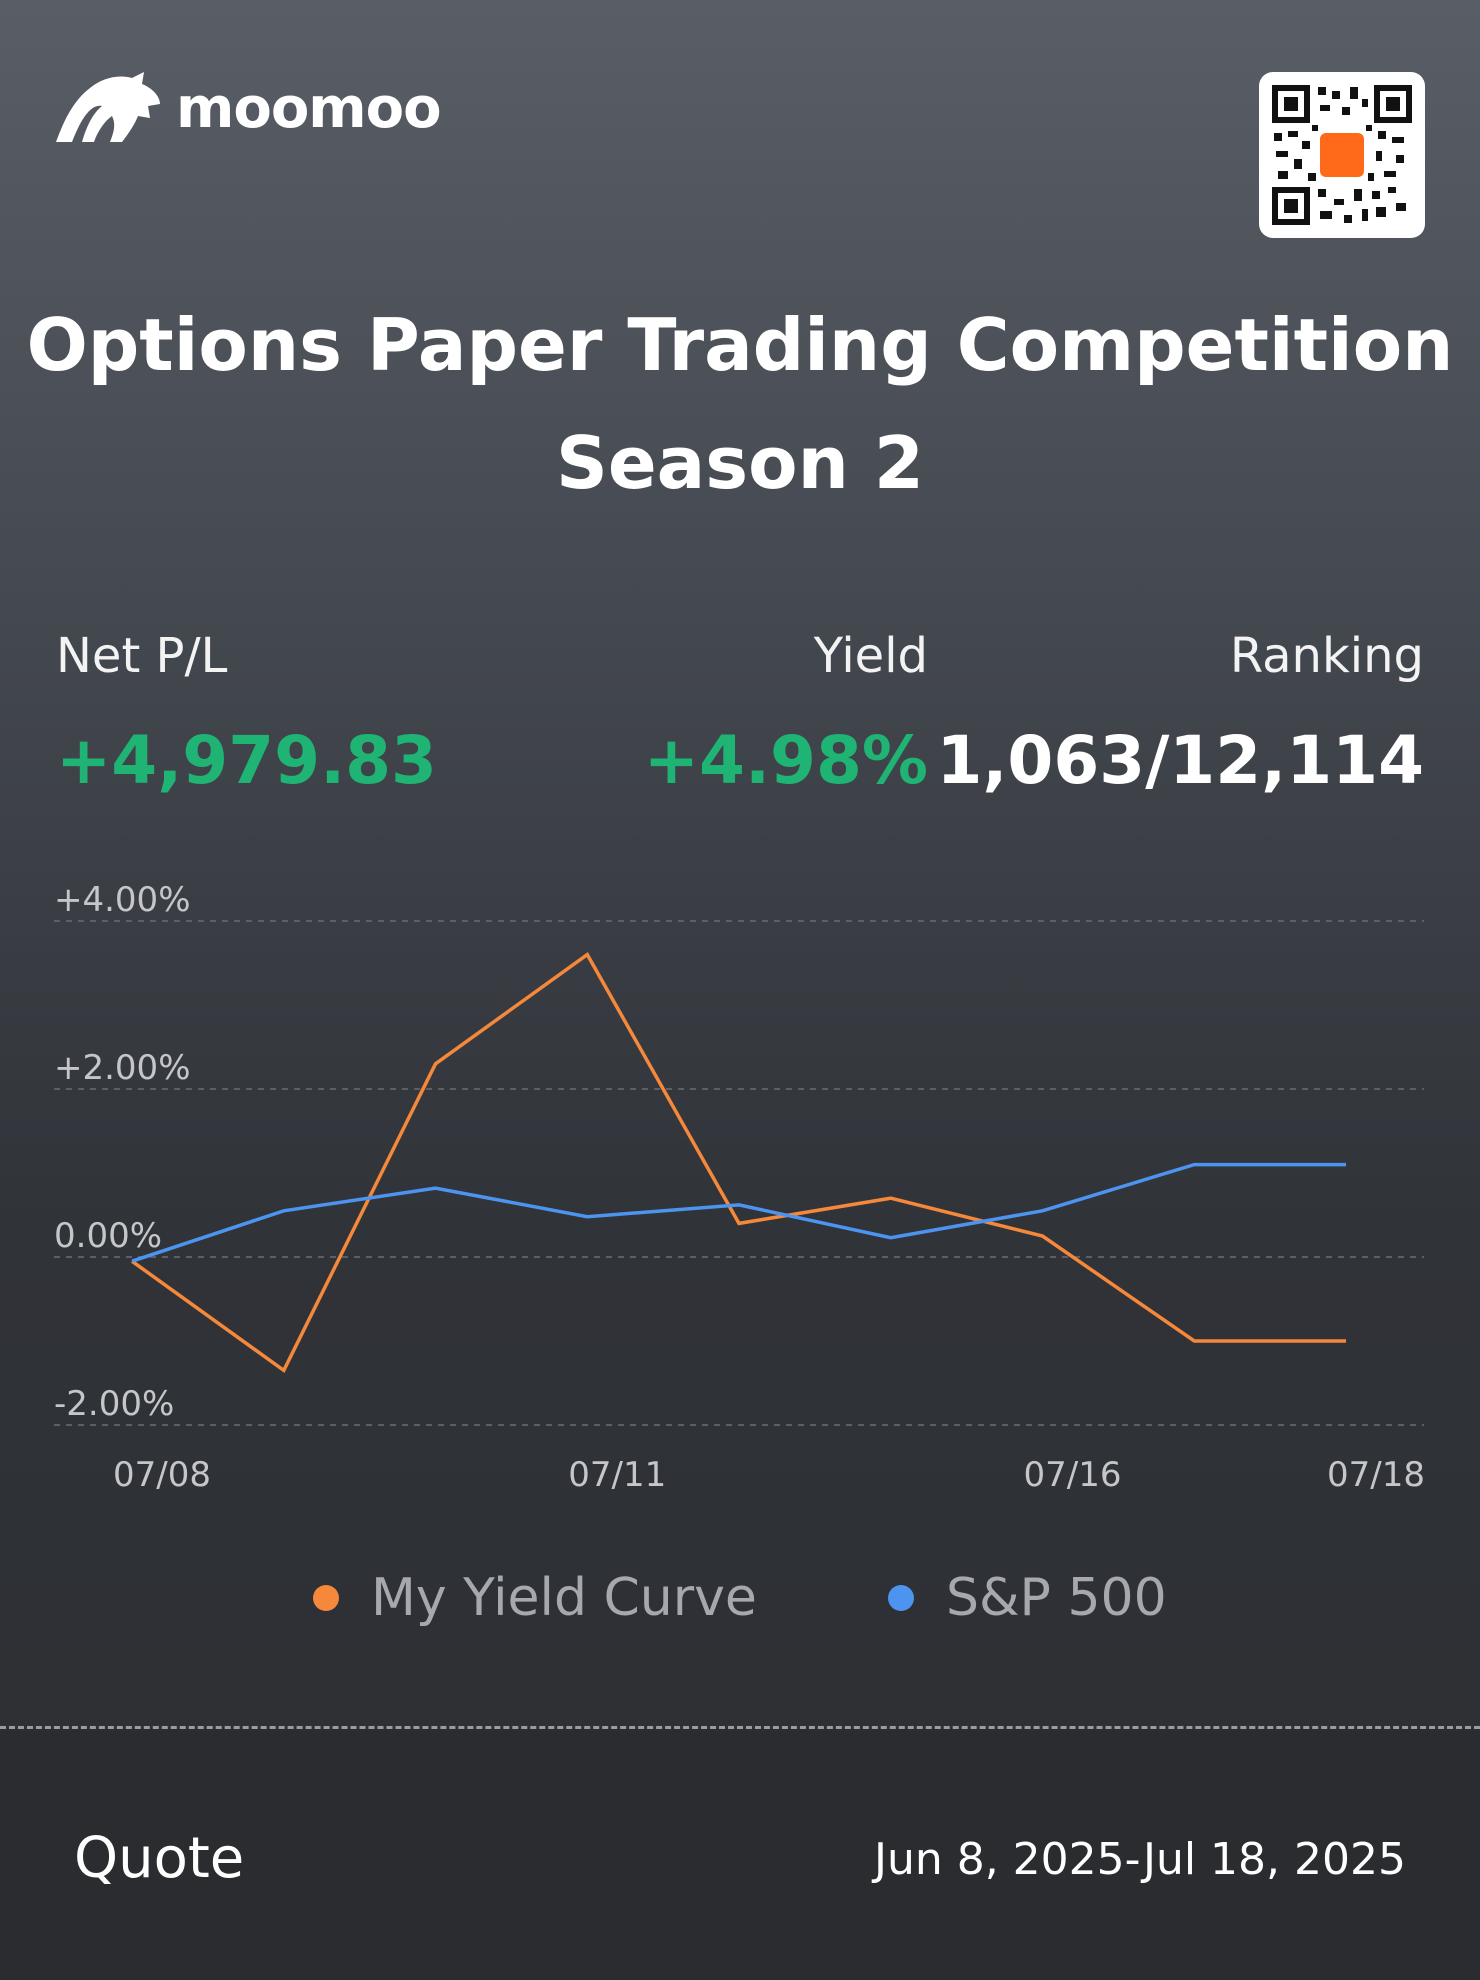  What do you see at coordinates (108, 1236) in the screenshot?
I see `y-tick-label: 0.00%` at bounding box center [108, 1236].